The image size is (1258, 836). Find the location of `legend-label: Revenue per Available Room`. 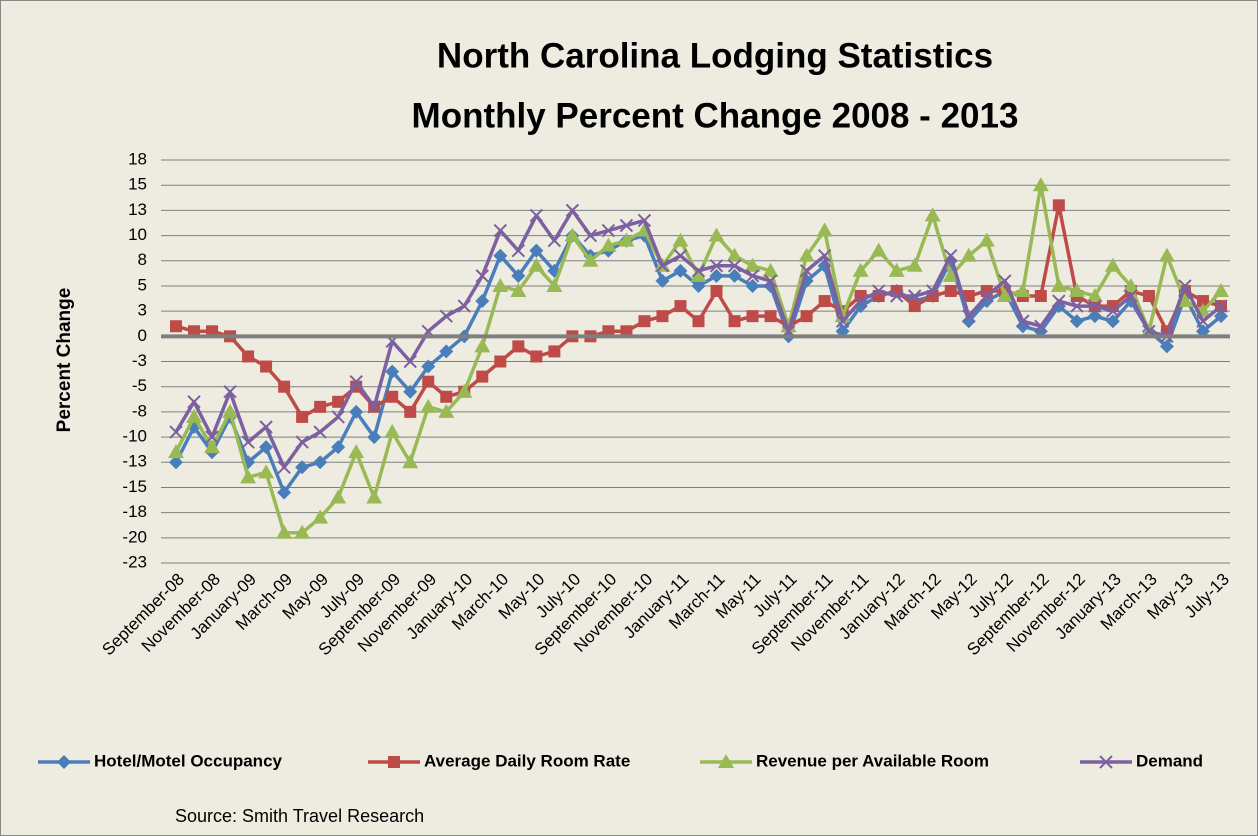

legend-label: Revenue per Available Room is located at coordinates (872, 760).